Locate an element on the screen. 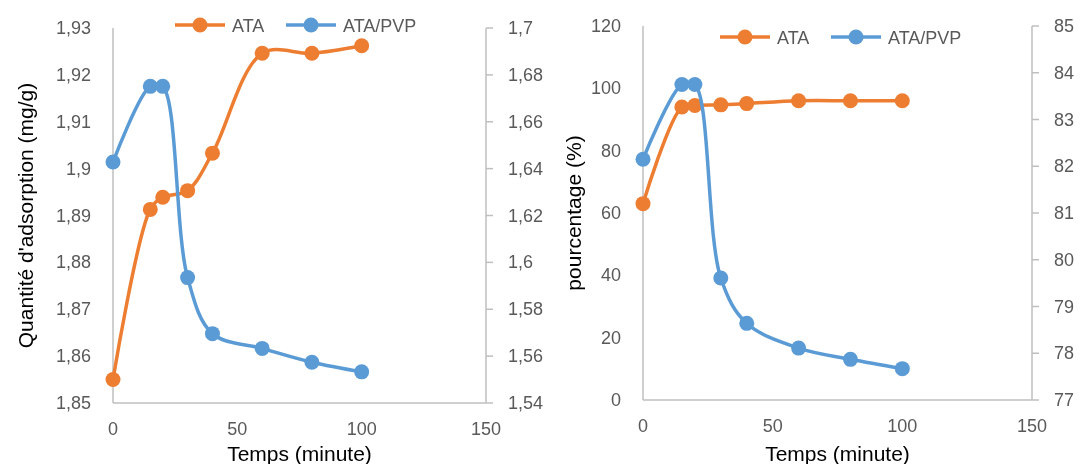 Image resolution: width=1081 pixels, height=464 pixels. y-tick-label: 1,91 is located at coordinates (73, 121).